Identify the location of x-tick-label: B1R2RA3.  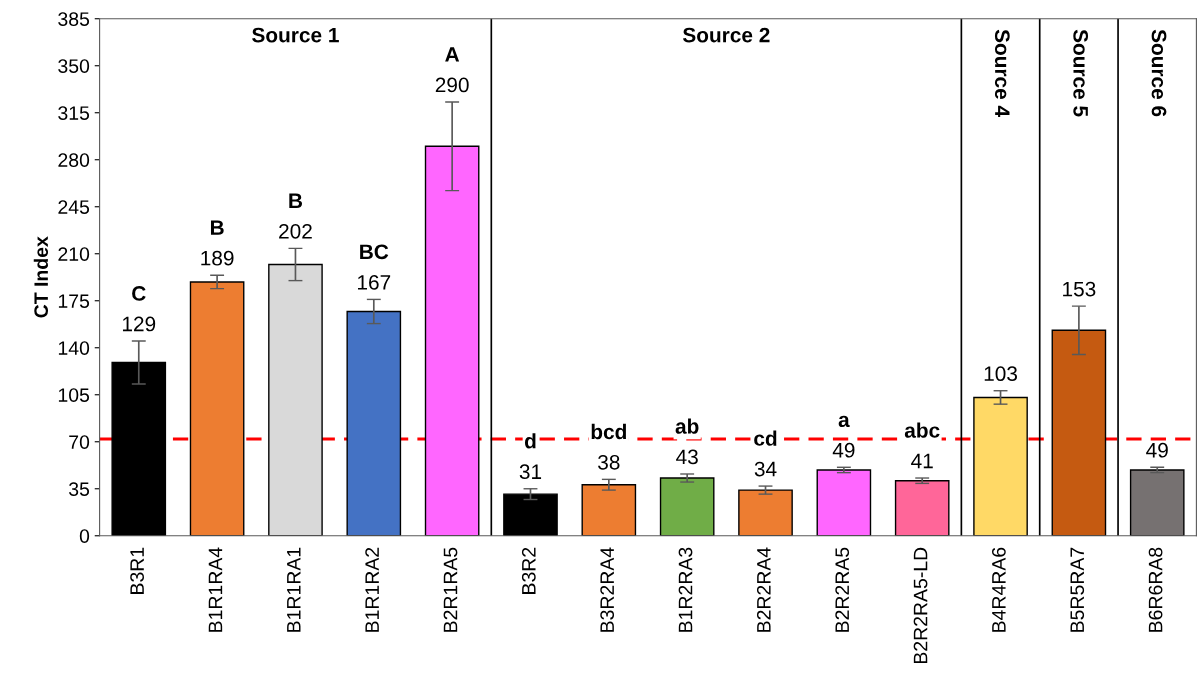
(685, 589).